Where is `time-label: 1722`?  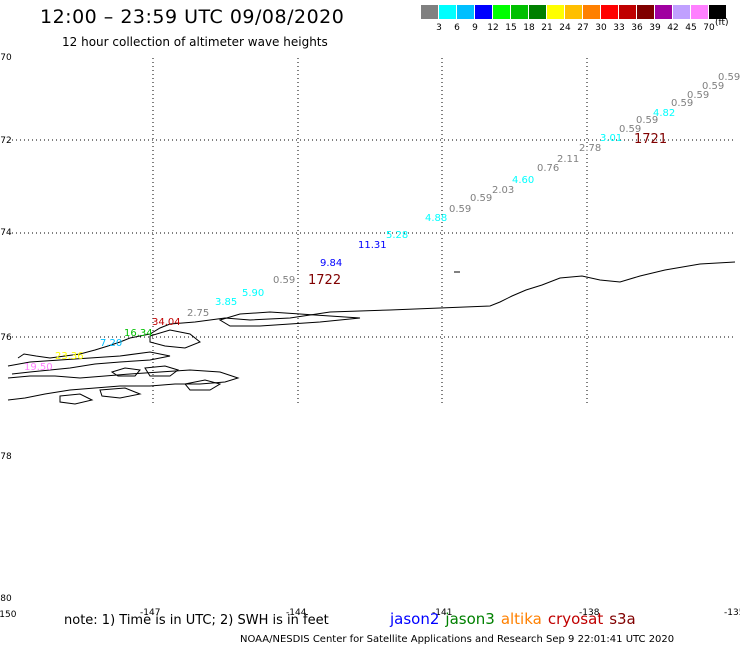
time-label: 1722 is located at coordinates (324, 280).